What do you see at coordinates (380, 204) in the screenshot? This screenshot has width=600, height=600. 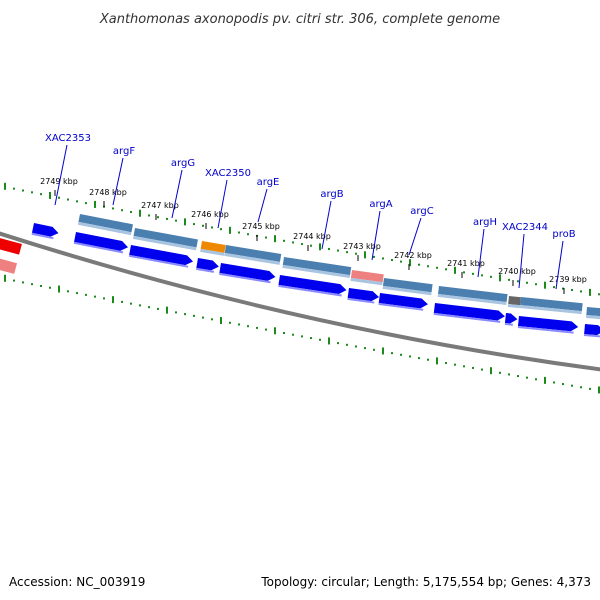 I see `gene-label: argA` at bounding box center [380, 204].